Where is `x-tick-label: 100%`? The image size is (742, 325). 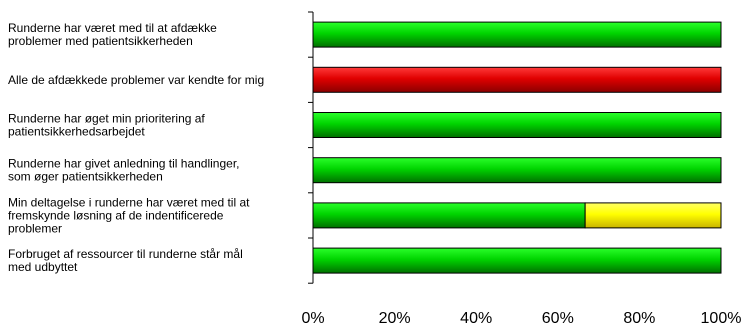 x-tick-label: 100% is located at coordinates (721, 317).